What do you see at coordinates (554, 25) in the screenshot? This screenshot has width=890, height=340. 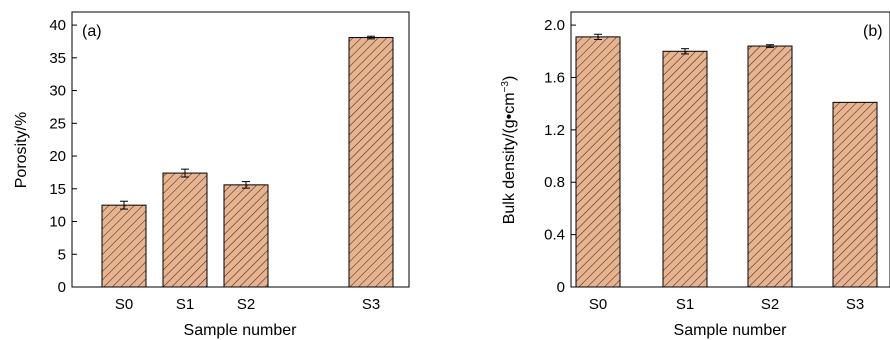 I see `panel-b-y-tick-label: 2.0` at bounding box center [554, 25].